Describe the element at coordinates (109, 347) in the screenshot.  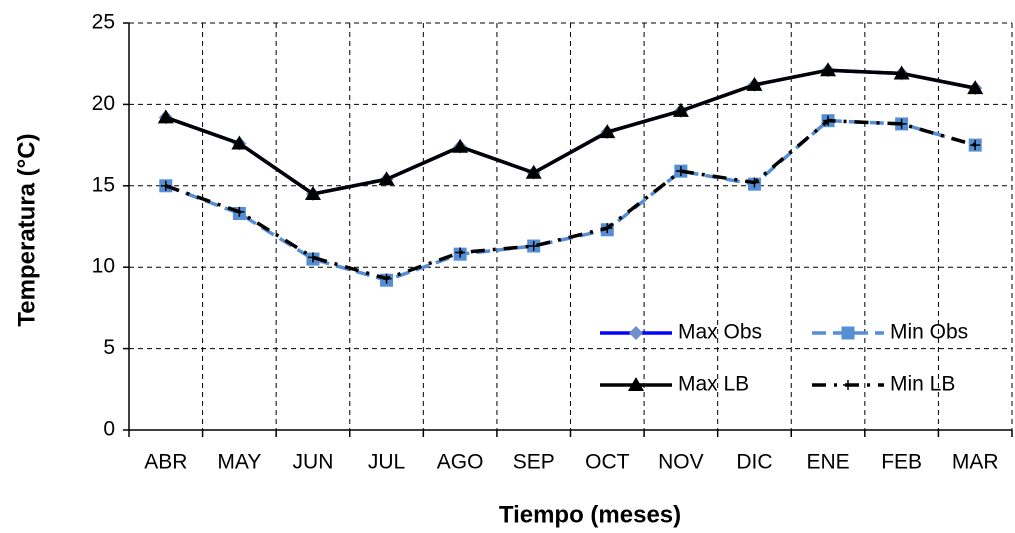
I see `y-tick-label: 5` at that location.